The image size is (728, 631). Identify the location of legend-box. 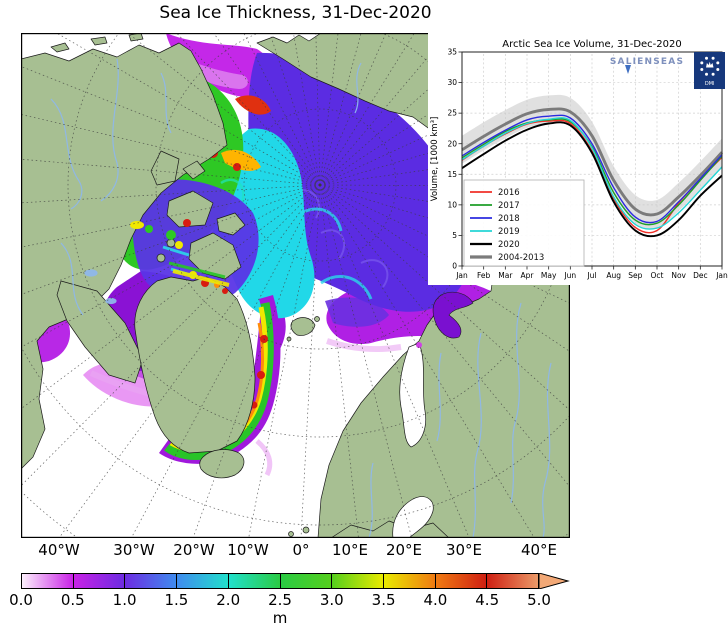
(524, 223).